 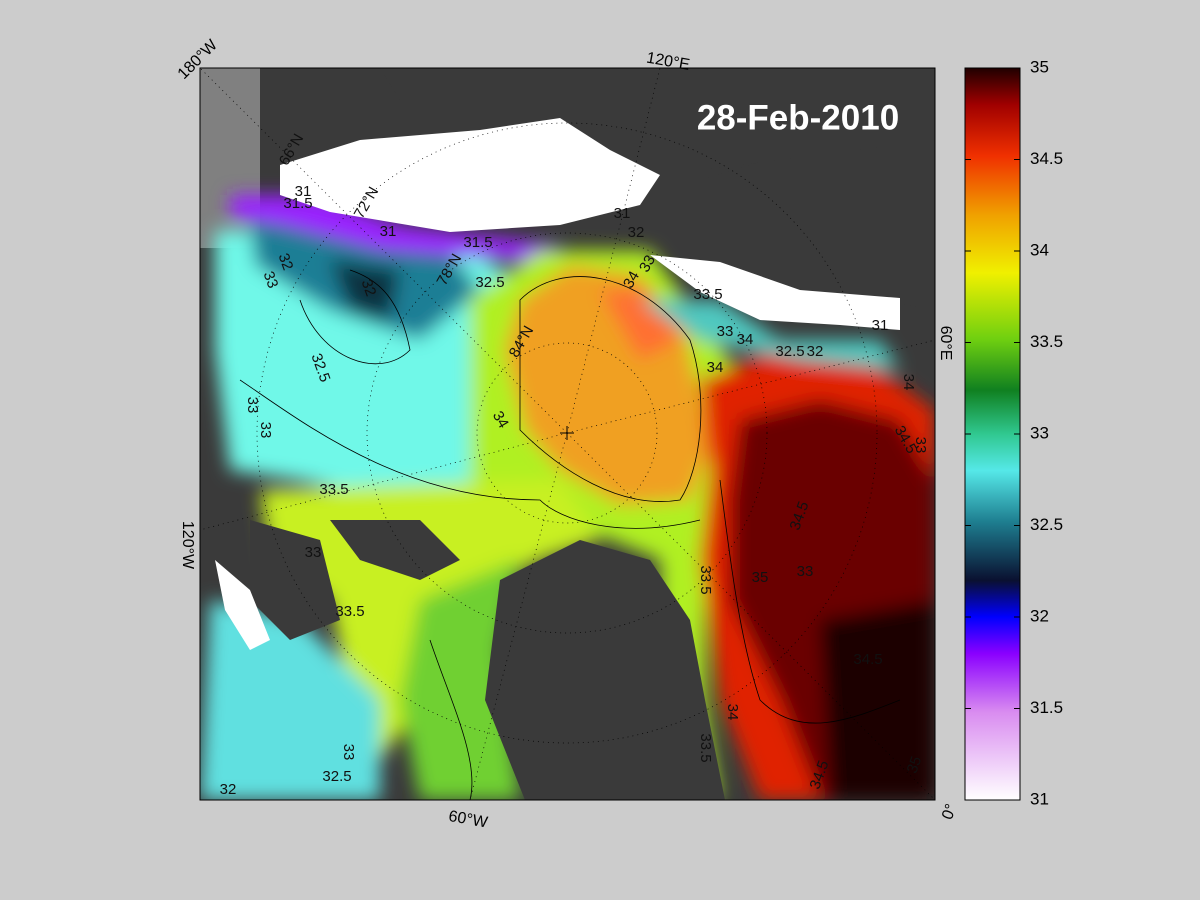 What do you see at coordinates (1039, 615) in the screenshot?
I see `colorbar-tick-label: 32` at bounding box center [1039, 615].